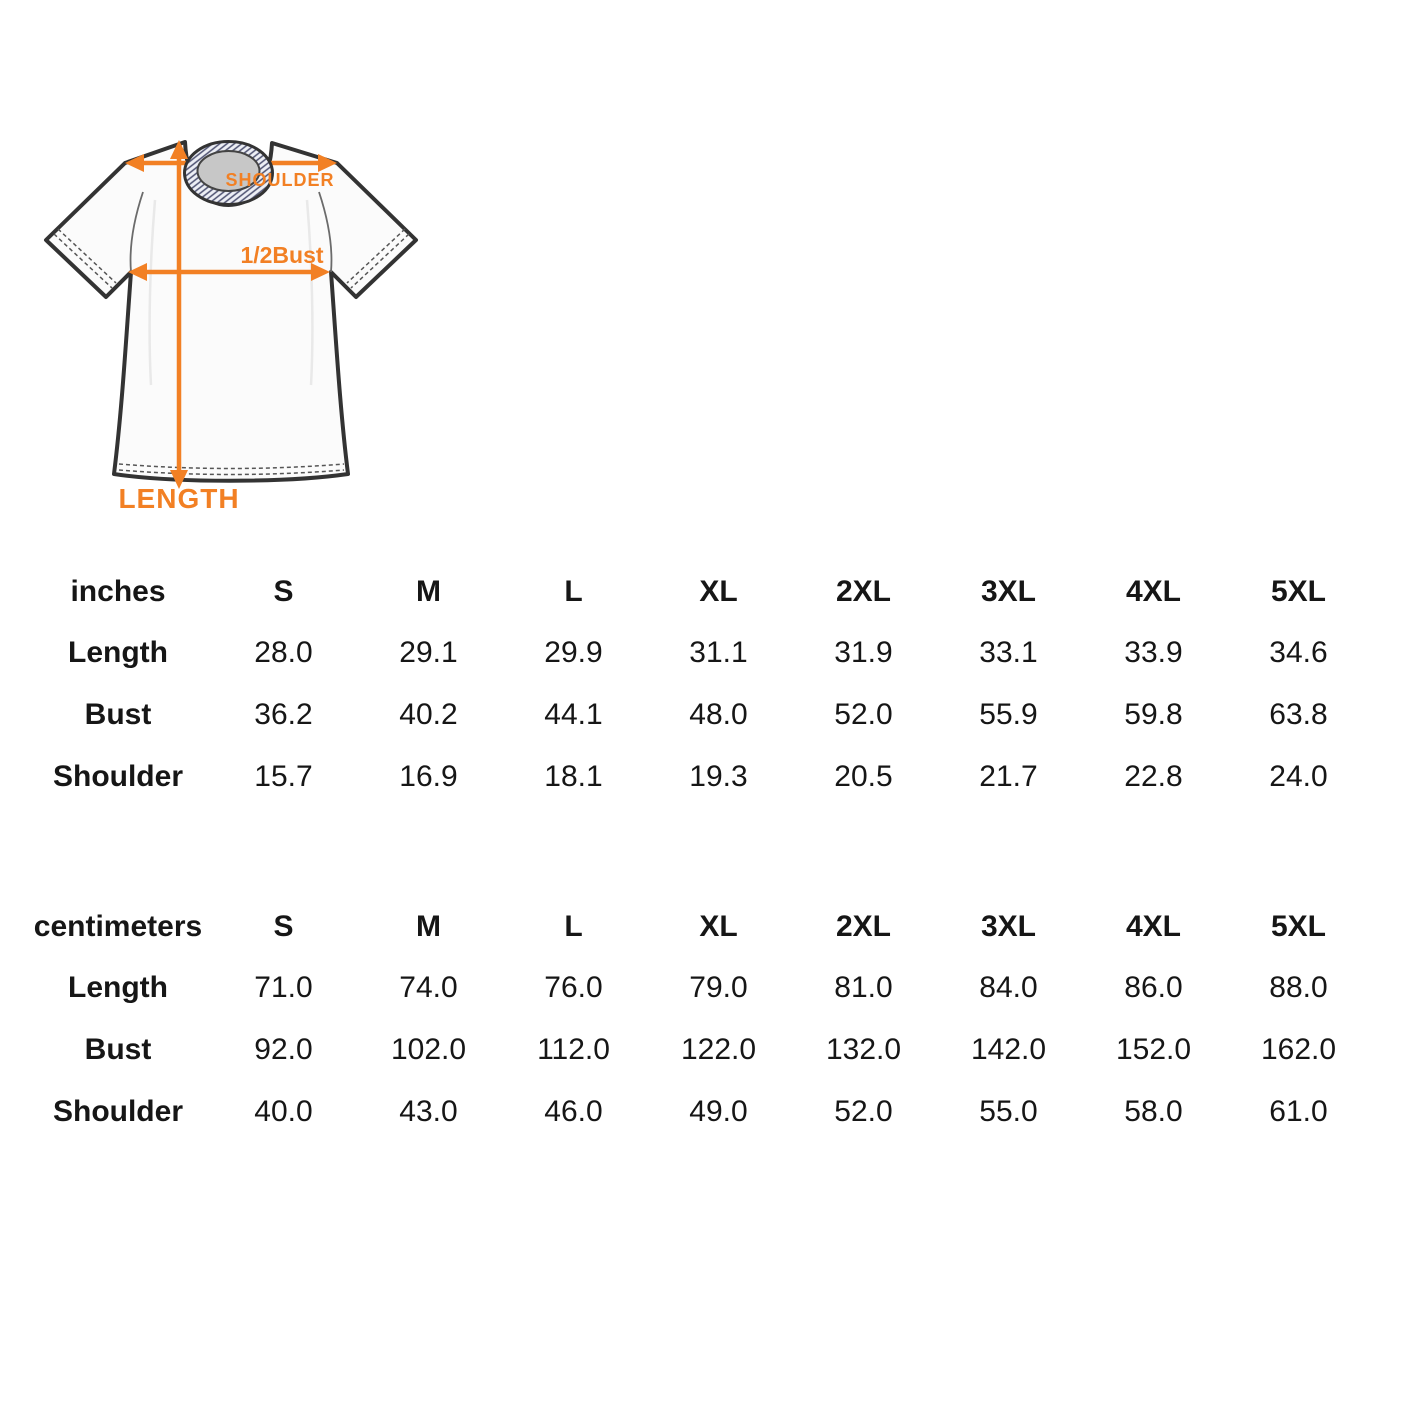 The height and width of the screenshot is (1417, 1417). Describe the element at coordinates (1153, 776) in the screenshot. I see `value-cell: 22.8` at that location.